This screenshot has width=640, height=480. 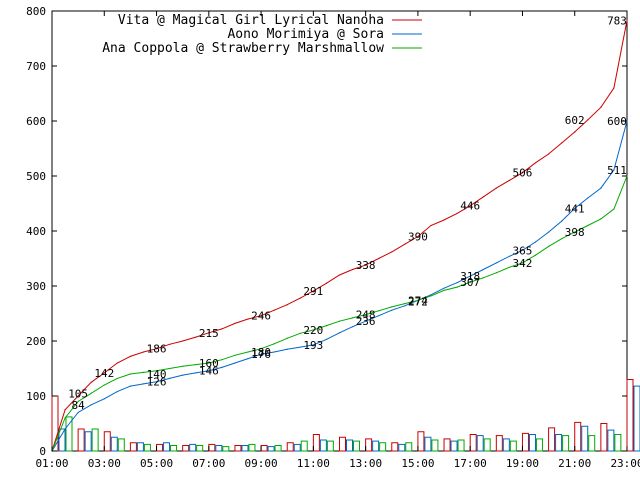 I want to click on x-tick-label: 09:00, so click(x=261, y=463).